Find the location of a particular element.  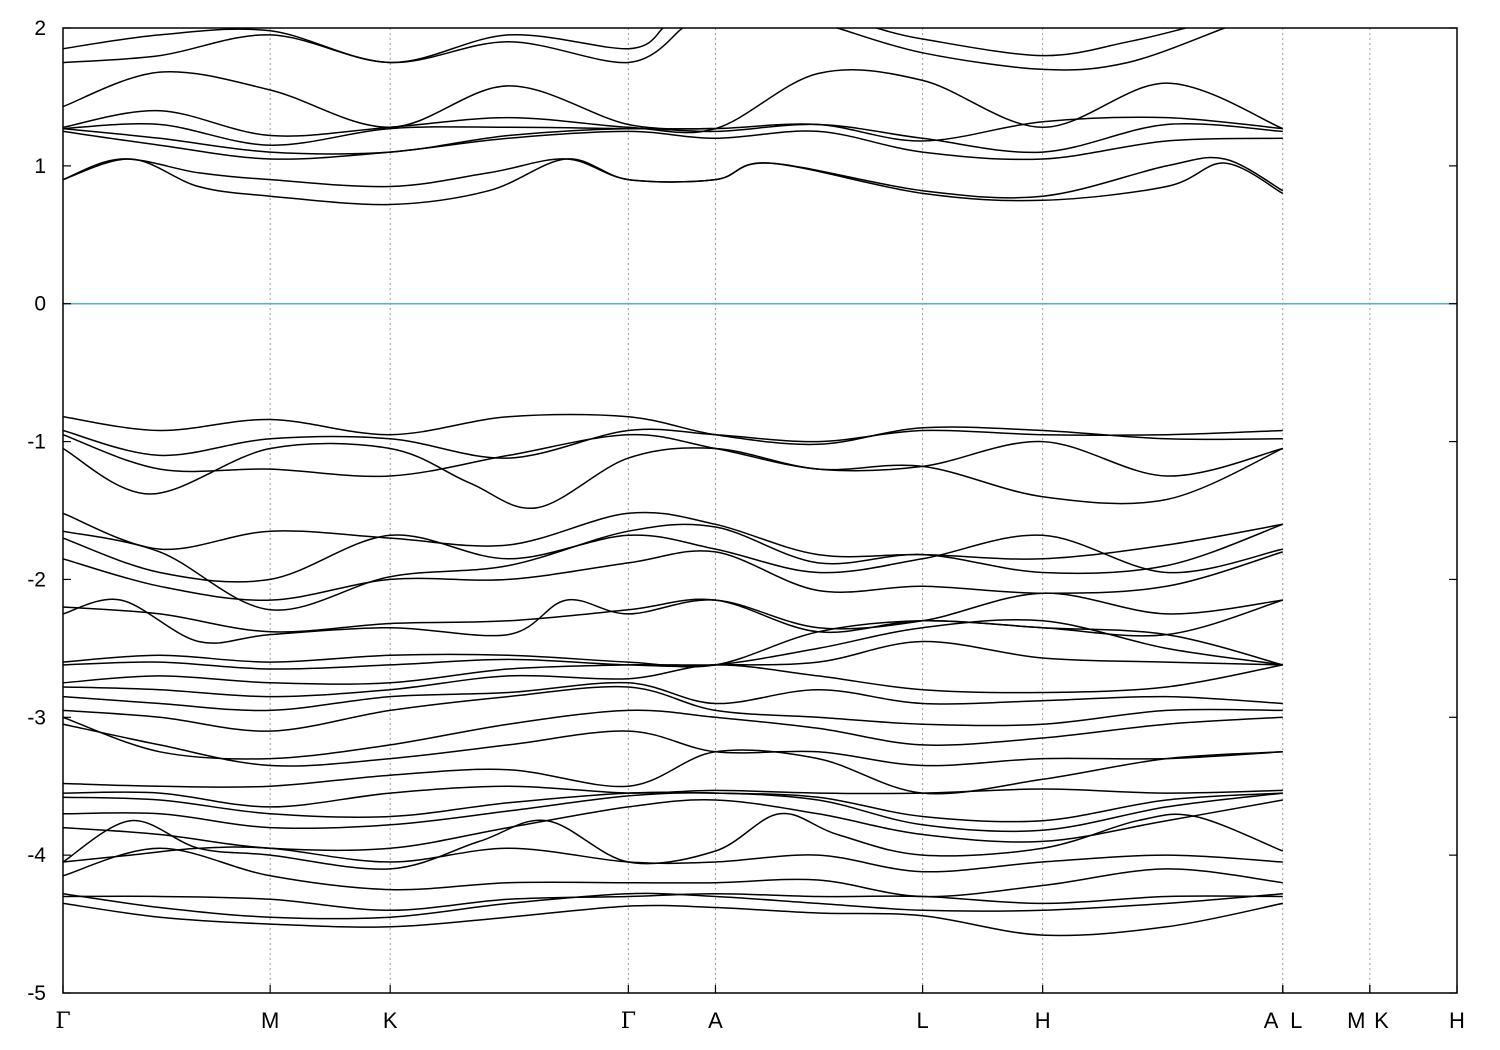

y-tick-label: -3 is located at coordinates (36, 717).